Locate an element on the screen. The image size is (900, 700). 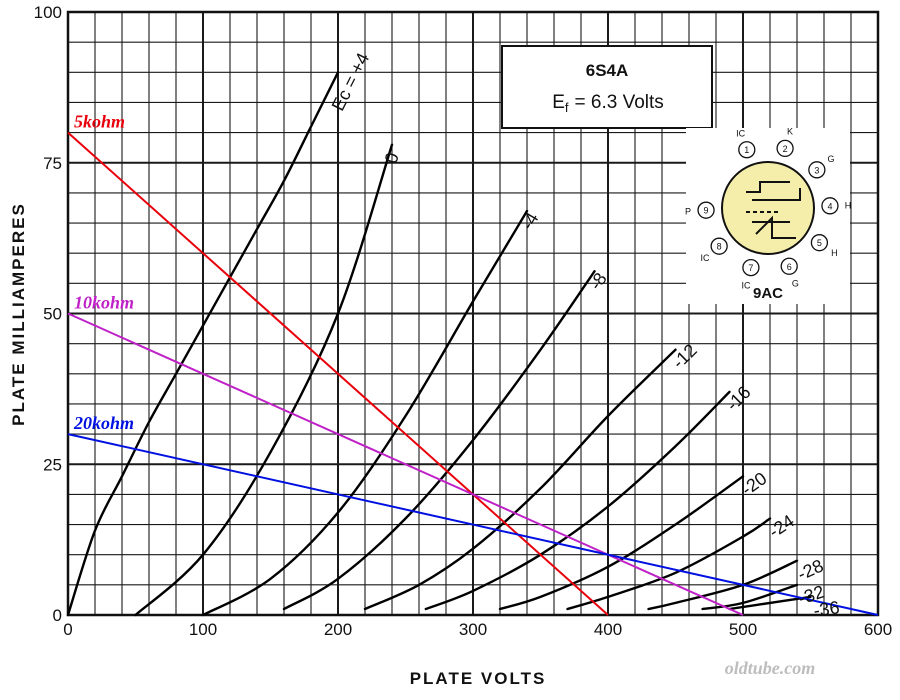
pin-function: K is located at coordinates (790, 132).